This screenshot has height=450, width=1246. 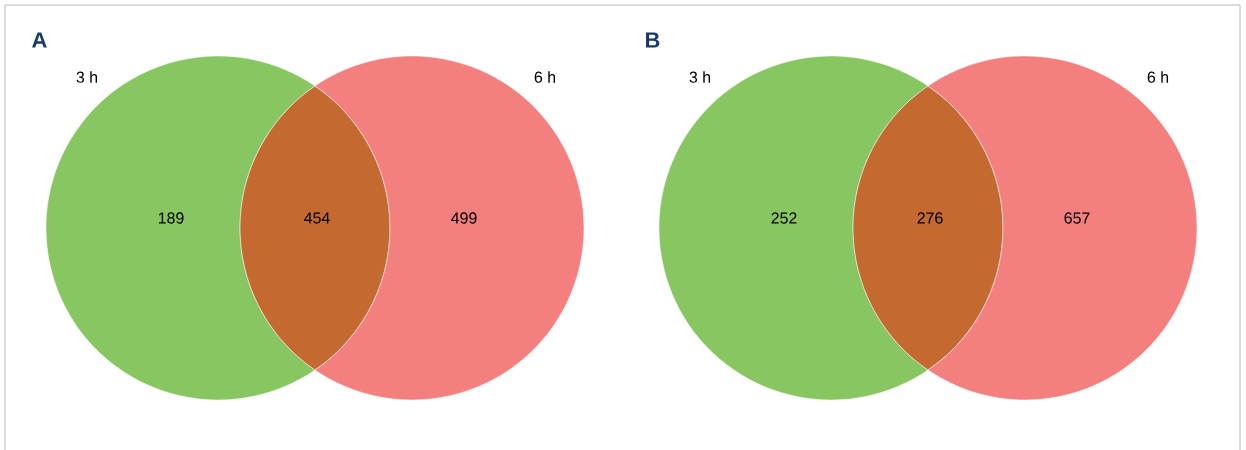 I want to click on data-label: 454, so click(x=317, y=218).